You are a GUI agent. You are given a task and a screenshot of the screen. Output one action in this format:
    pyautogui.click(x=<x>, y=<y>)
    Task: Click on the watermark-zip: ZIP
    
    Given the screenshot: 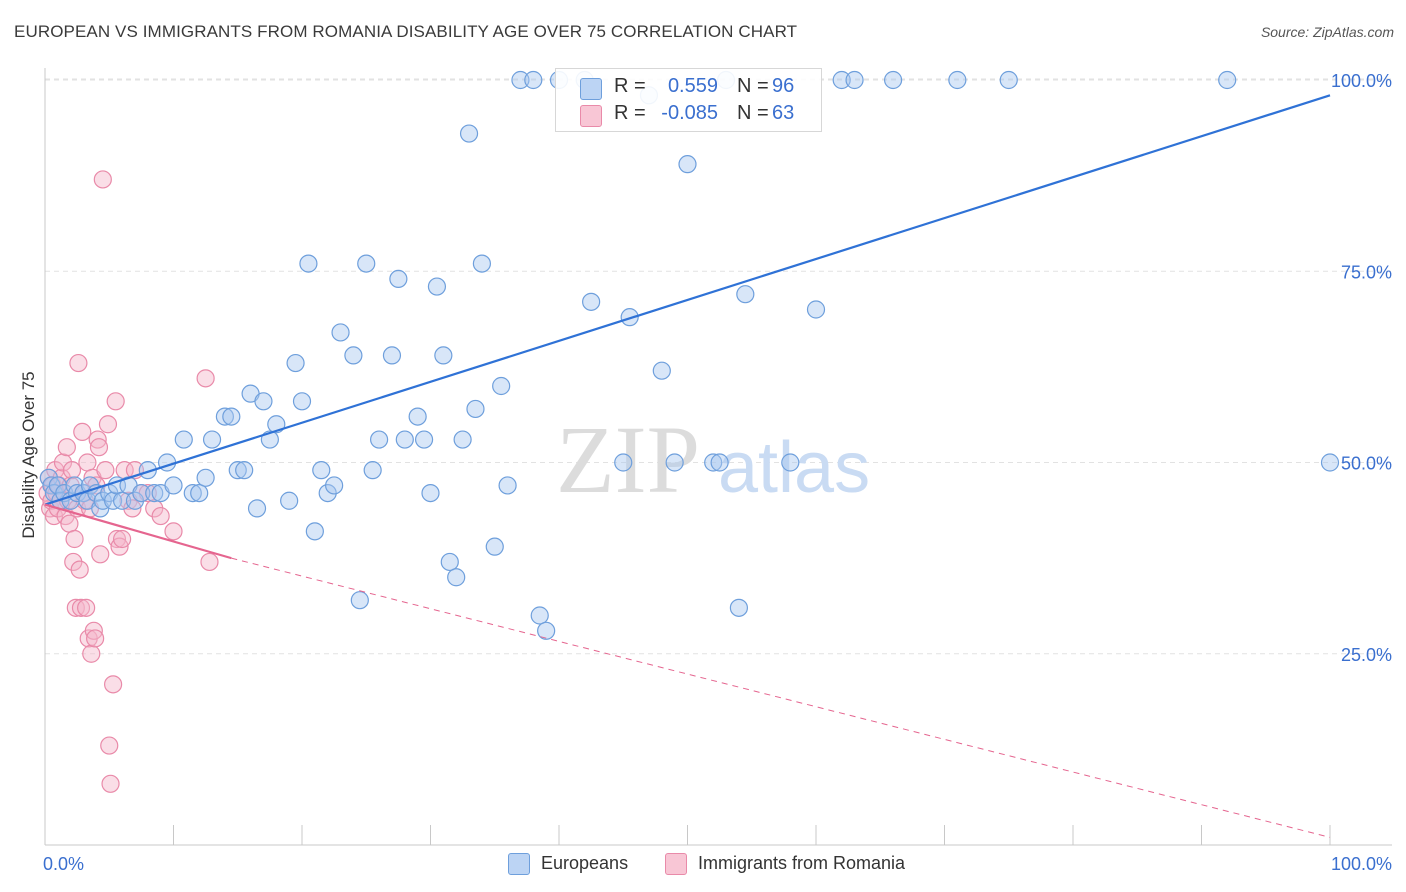 What is the action you would take?
    pyautogui.click(x=628, y=459)
    